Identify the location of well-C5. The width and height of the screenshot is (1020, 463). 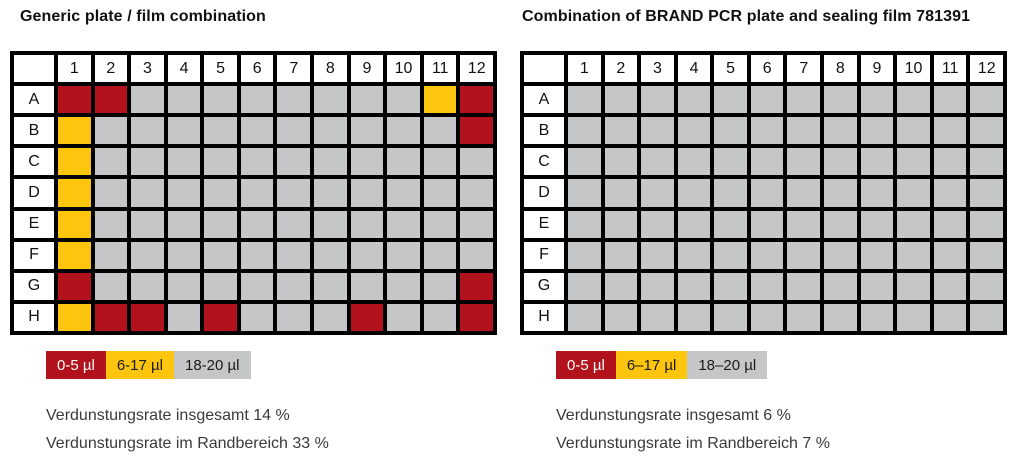
(730, 162).